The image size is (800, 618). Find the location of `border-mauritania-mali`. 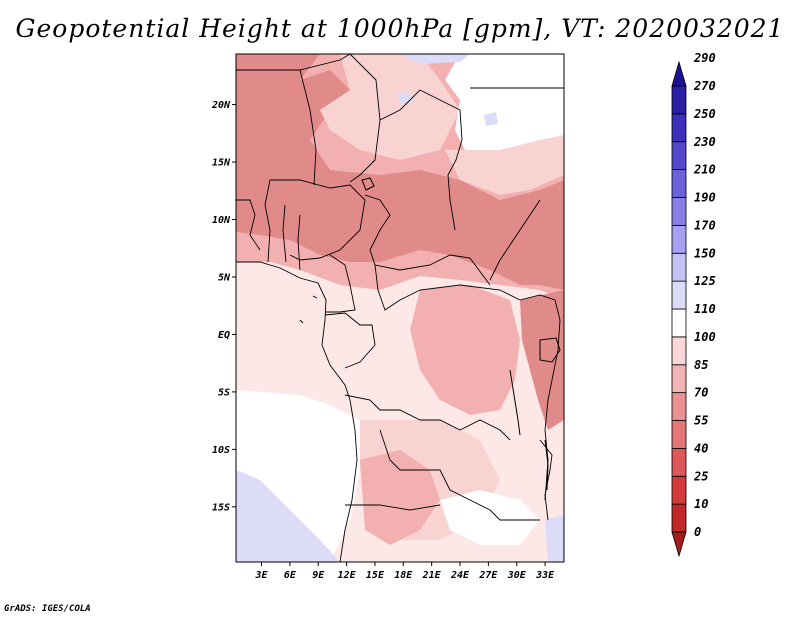

border-mauritania-mali is located at coordinates (293, 62).